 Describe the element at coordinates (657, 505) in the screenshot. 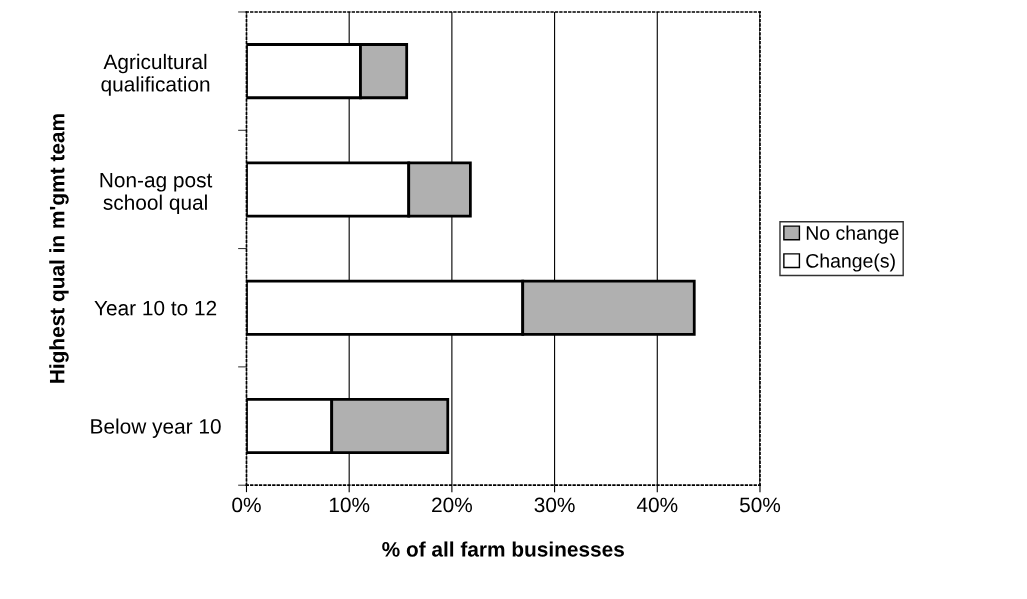

I see `x-tick-label: 40%` at that location.